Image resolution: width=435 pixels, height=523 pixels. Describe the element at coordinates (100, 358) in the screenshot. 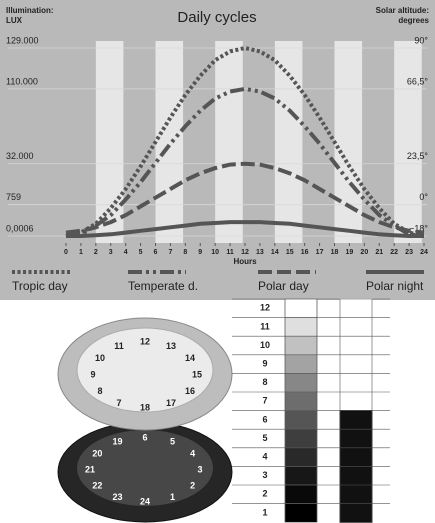

I see `dial-number: 10` at that location.